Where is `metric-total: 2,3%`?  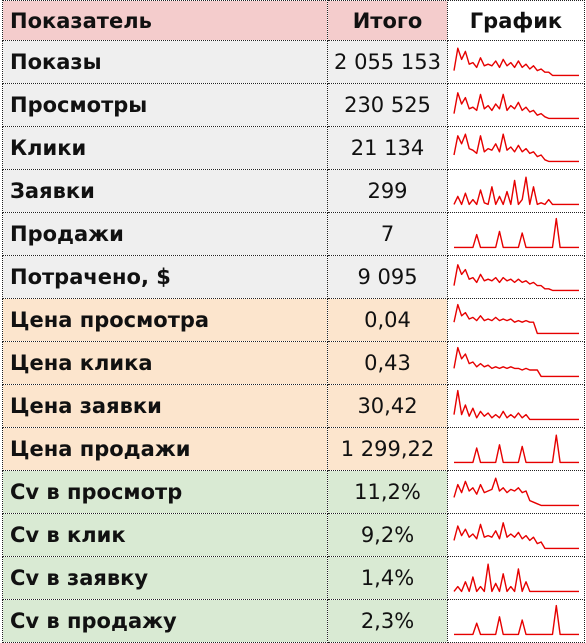
metric-total: 2,3% is located at coordinates (387, 621).